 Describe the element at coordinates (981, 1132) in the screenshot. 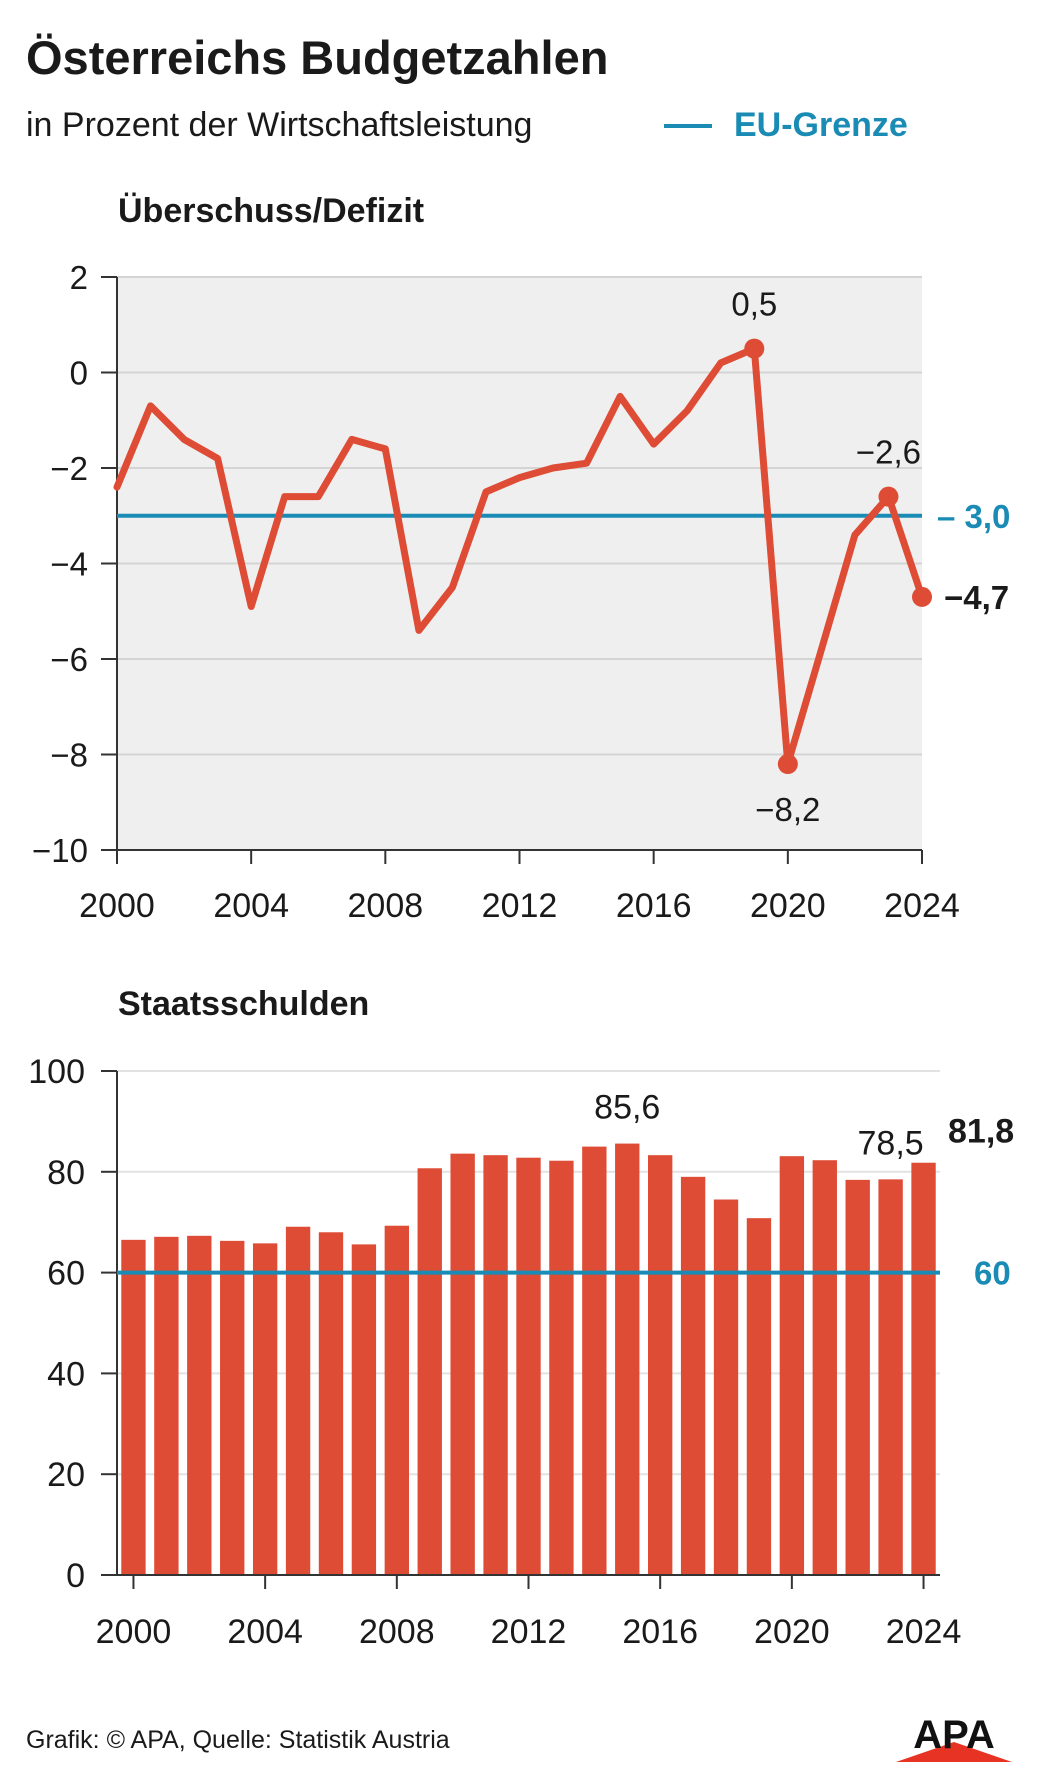

I see `data-label: 81,8` at that location.